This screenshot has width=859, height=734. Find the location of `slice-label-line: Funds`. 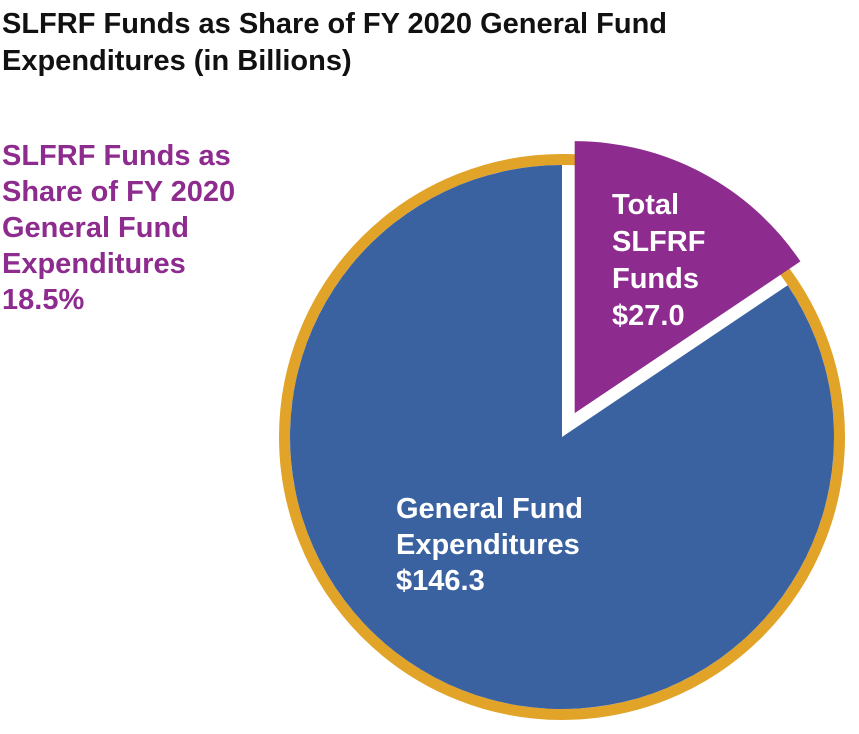

slice-label-line: Funds is located at coordinates (655, 279).